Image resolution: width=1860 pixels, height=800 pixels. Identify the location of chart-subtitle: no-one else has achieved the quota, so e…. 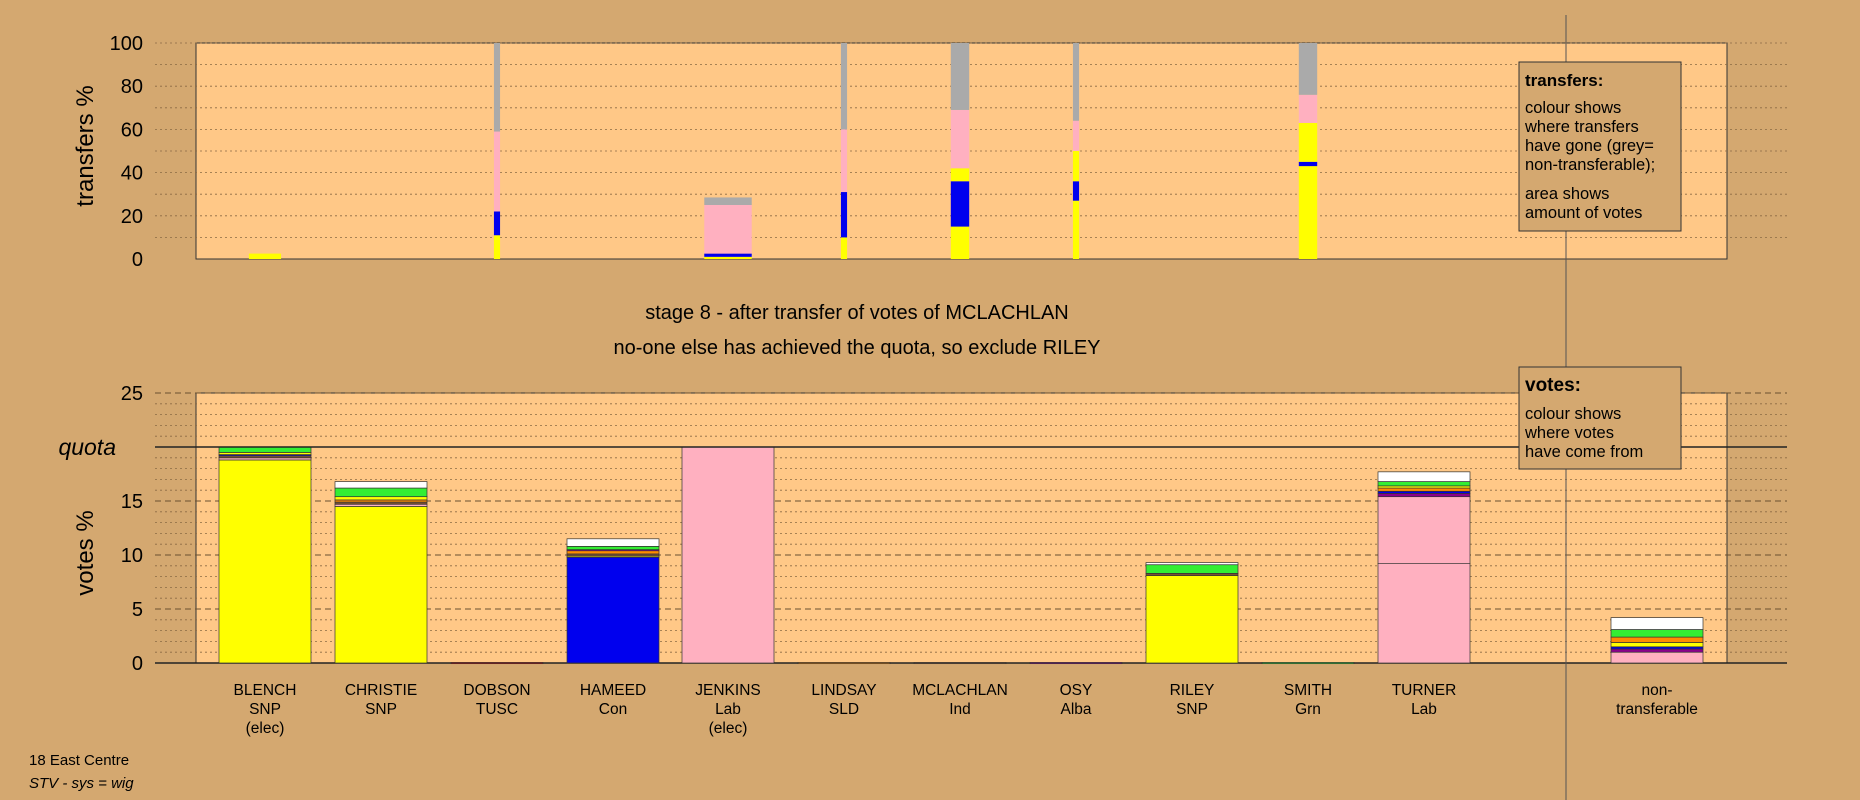
(857, 348).